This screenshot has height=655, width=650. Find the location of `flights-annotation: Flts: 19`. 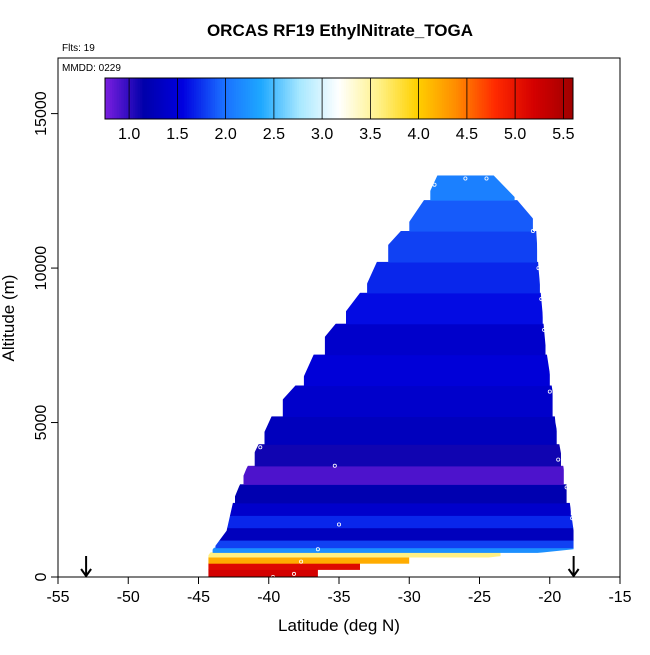

flights-annotation: Flts: 19 is located at coordinates (78, 48).